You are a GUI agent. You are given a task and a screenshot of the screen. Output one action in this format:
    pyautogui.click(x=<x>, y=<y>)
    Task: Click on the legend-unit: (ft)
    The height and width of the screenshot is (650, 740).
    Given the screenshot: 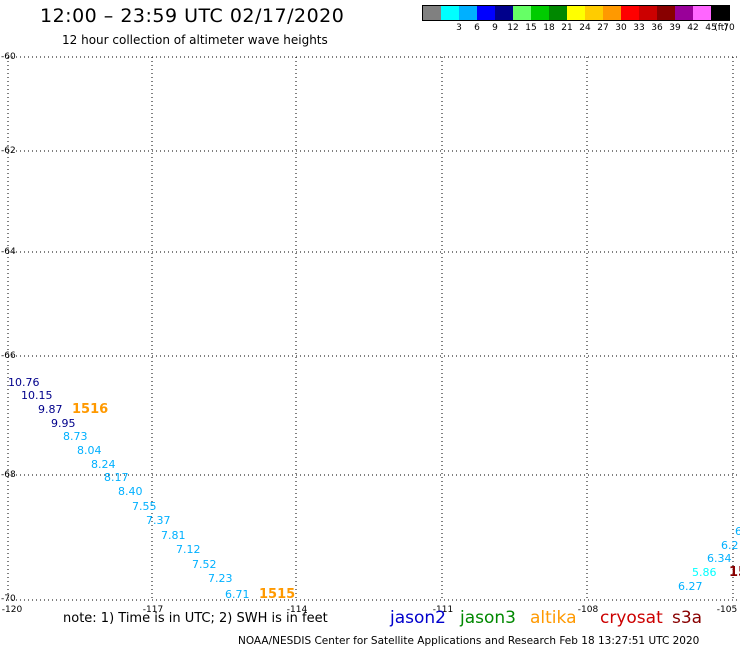 What is the action you would take?
    pyautogui.click(x=721, y=28)
    